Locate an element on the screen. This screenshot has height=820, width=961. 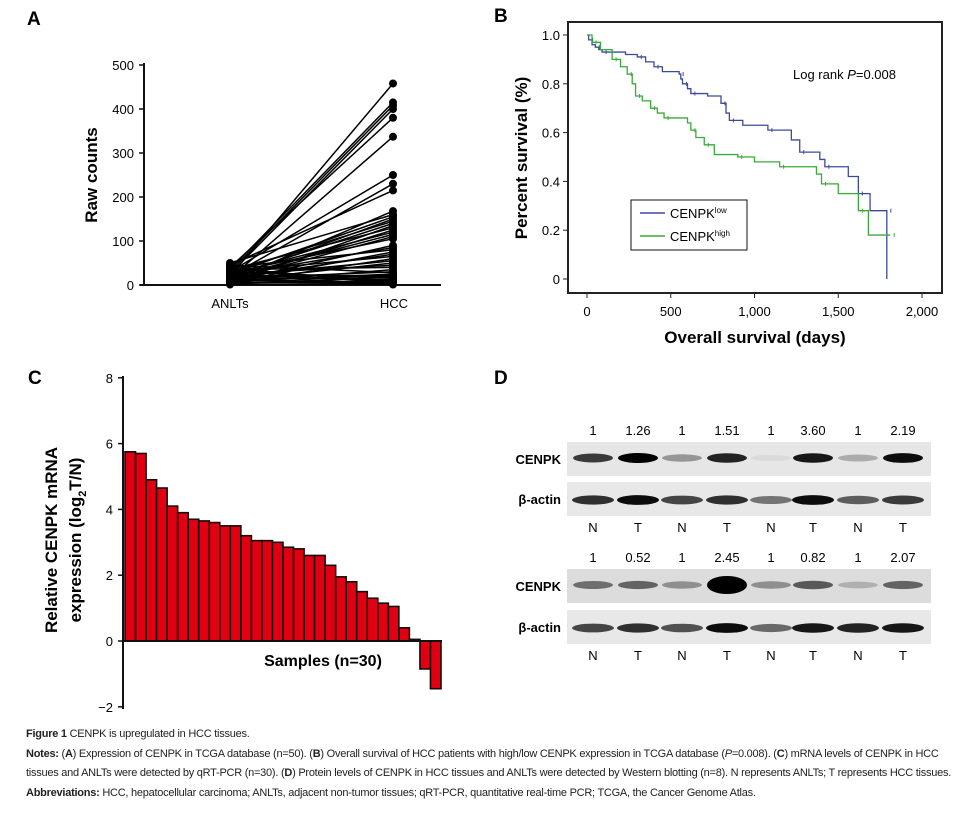
panel-a-paired-plot: Raw counts ANLTs HCC 0 100 200 300 400 500 is located at coordinates (261, 184).